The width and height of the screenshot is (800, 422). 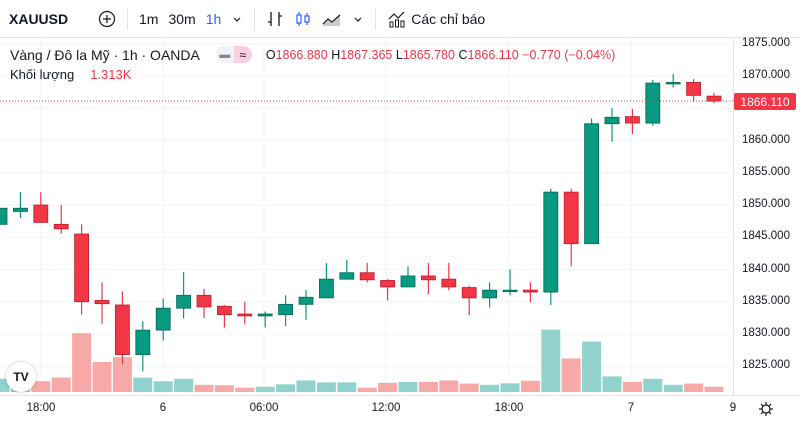 I want to click on price-tick: 1850.000, so click(x=766, y=204).